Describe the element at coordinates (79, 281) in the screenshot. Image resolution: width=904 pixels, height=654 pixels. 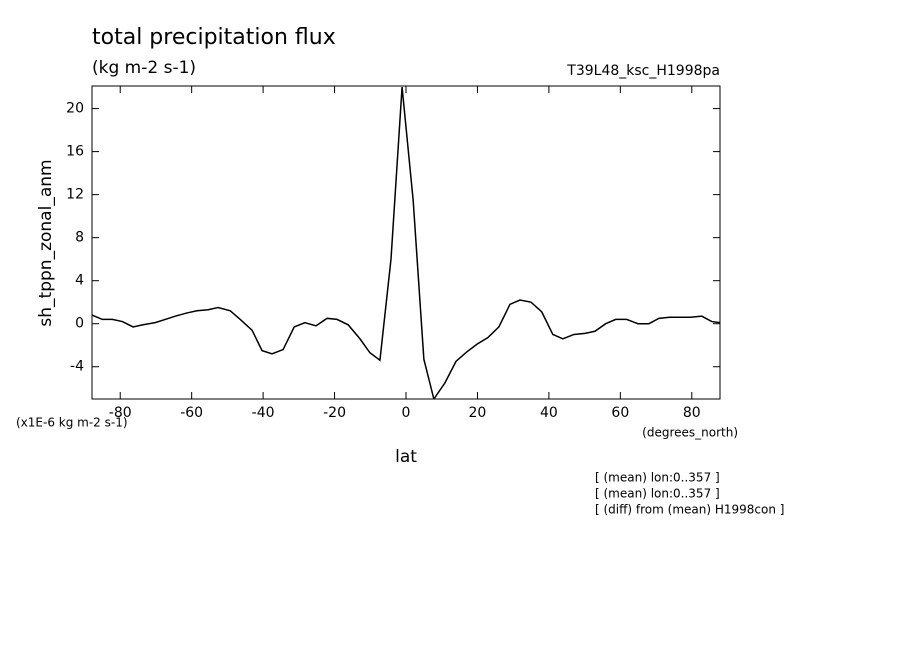
I see `y-tick-label: 4` at that location.